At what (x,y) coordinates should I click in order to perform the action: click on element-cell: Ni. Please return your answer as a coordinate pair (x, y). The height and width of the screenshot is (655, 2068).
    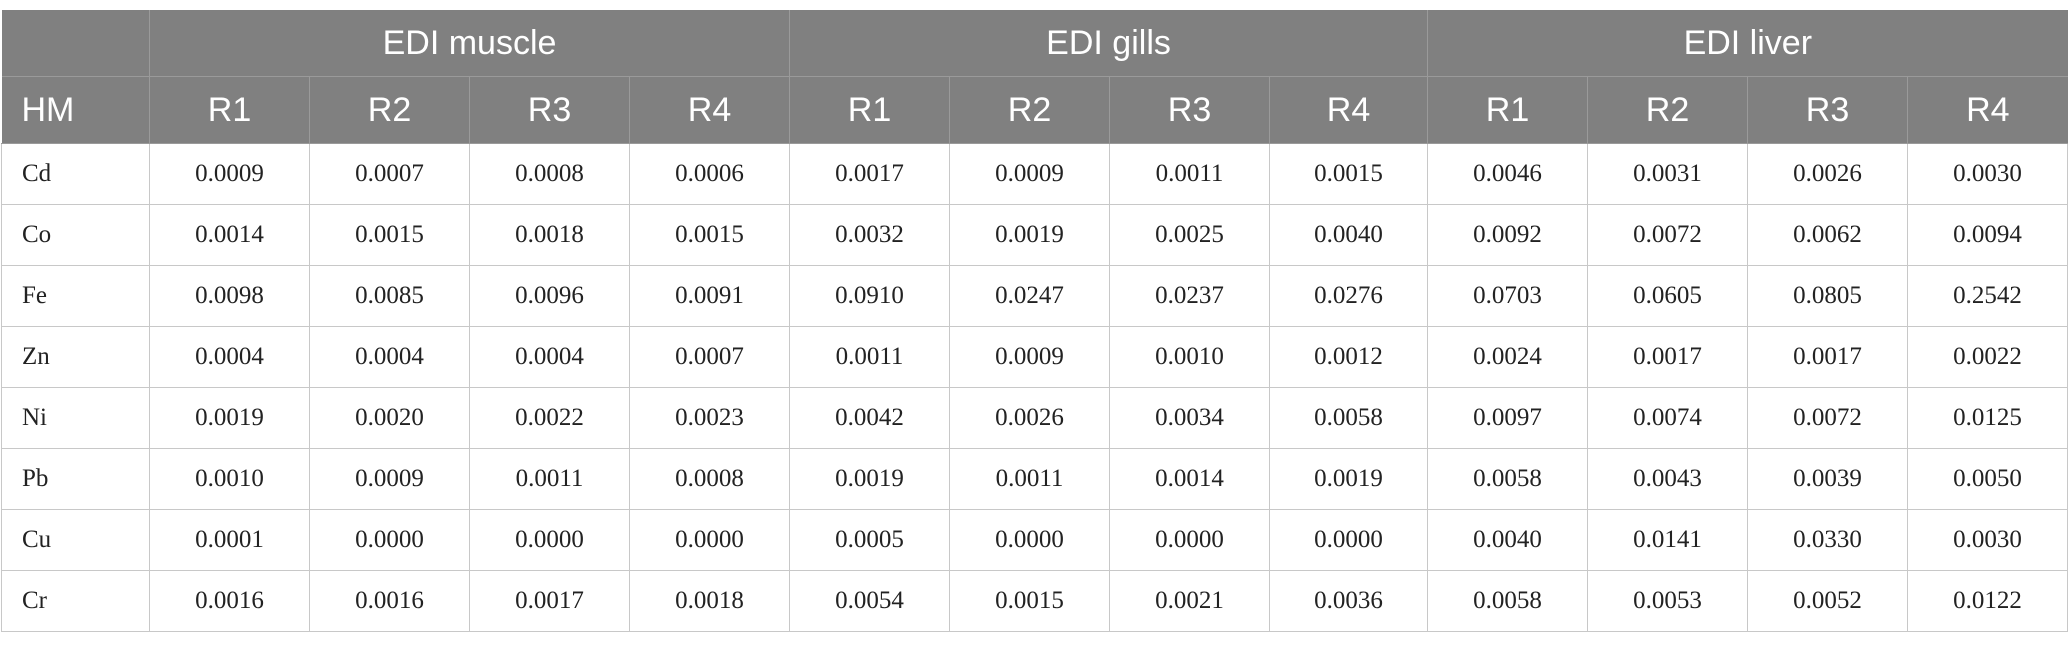
    Looking at the image, I should click on (75, 418).